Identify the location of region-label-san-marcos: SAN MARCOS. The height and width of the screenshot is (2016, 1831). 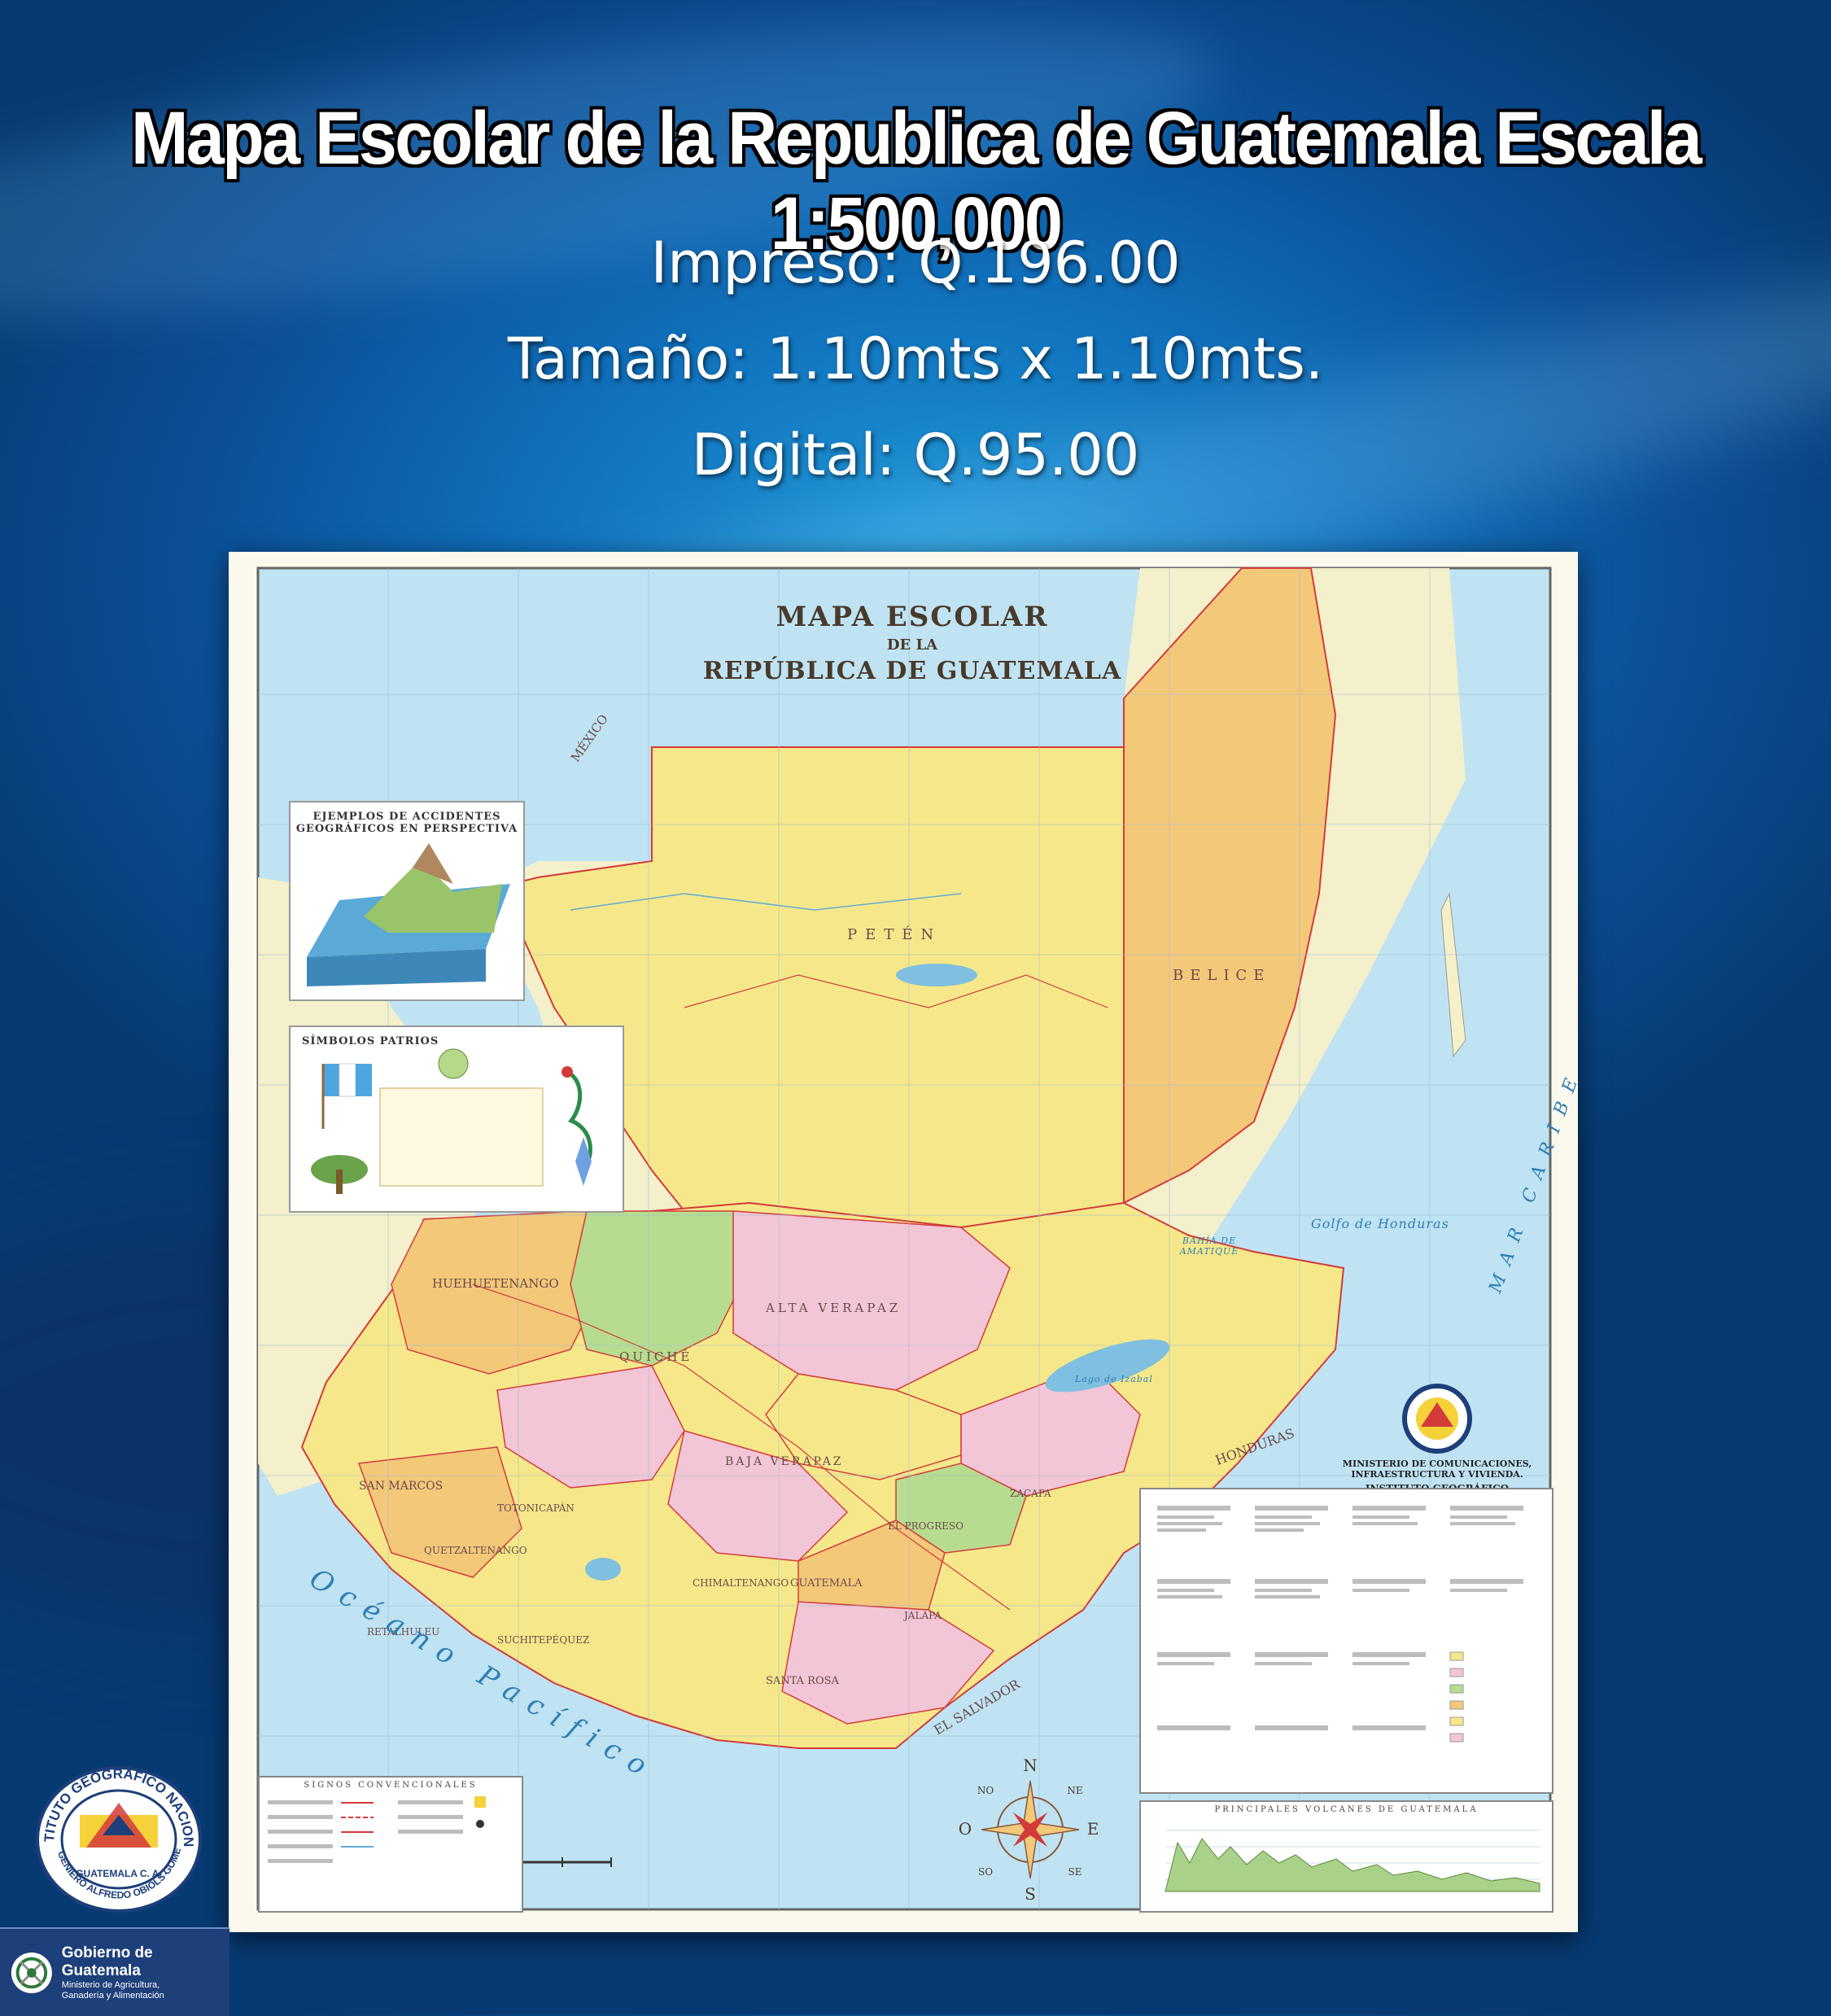
(401, 1486).